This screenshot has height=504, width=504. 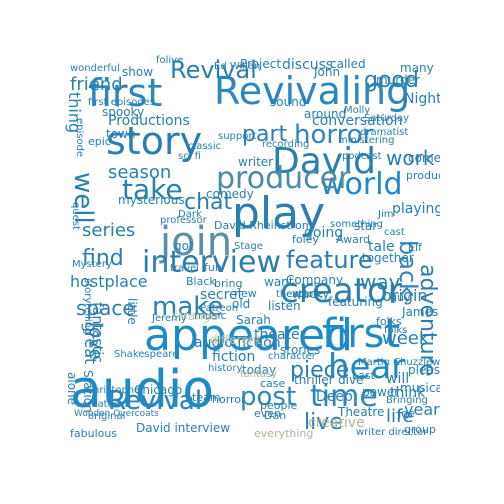 What do you see at coordinates (183, 220) in the screenshot?
I see `cloud-word: professor` at bounding box center [183, 220].